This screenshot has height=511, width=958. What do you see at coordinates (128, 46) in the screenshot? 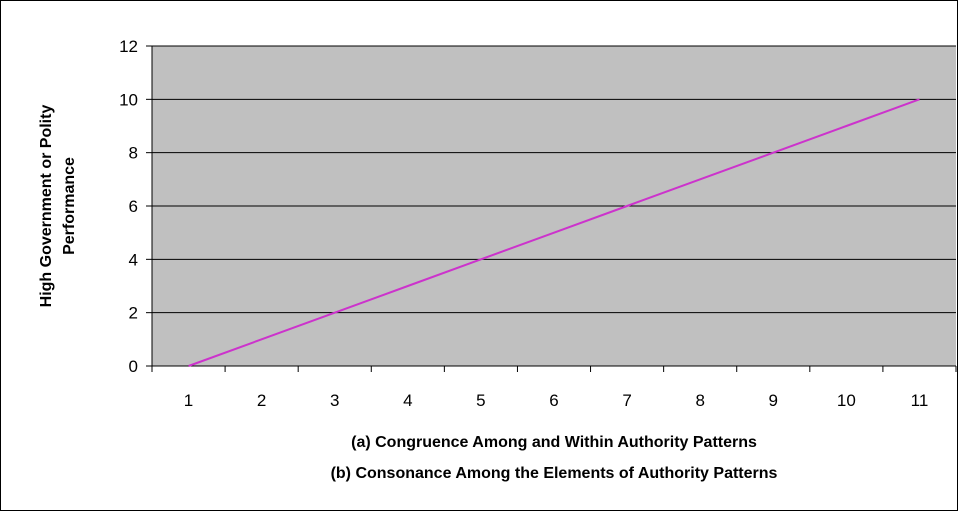
I see `y-tick-label: 12` at bounding box center [128, 46].